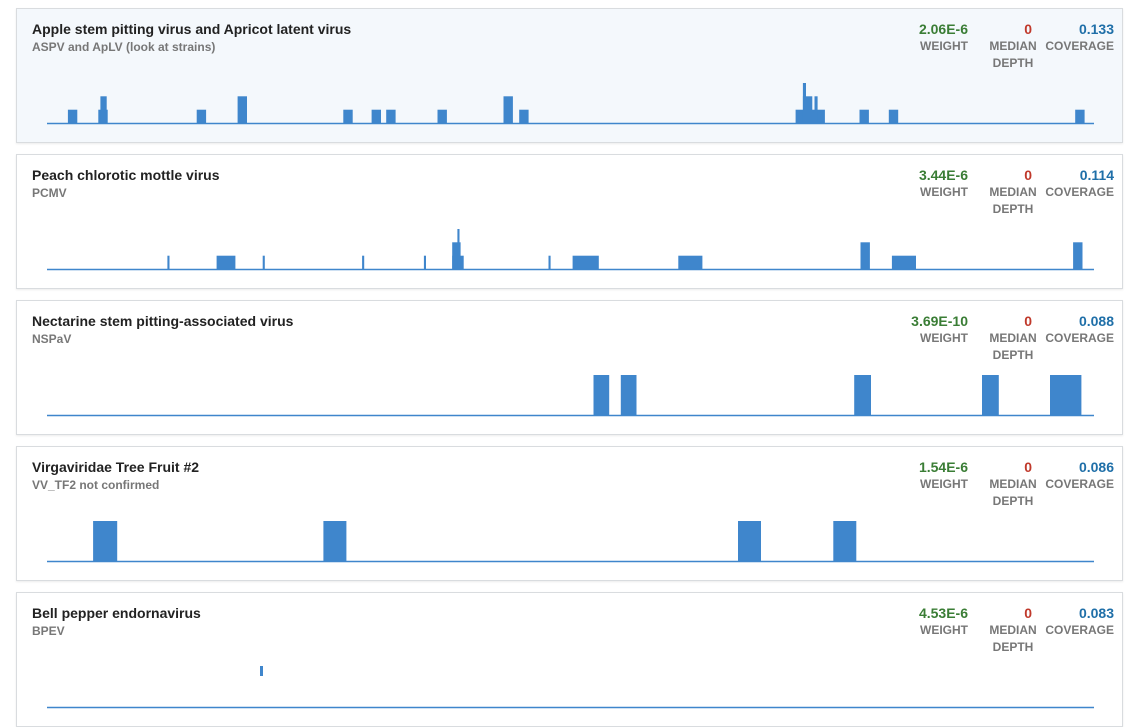  I want to click on coverage-metric: 0.088 COVERAGE, so click(1079, 330).